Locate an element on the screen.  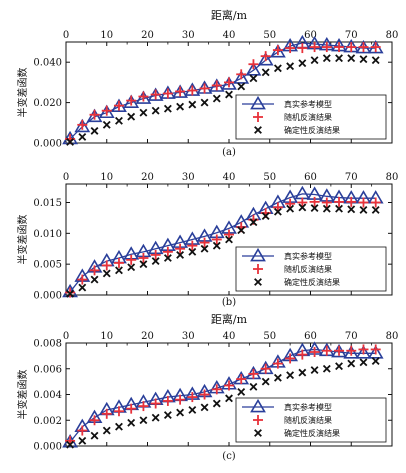
y-tick-label: 0.000 is located at coordinates (47, 144).